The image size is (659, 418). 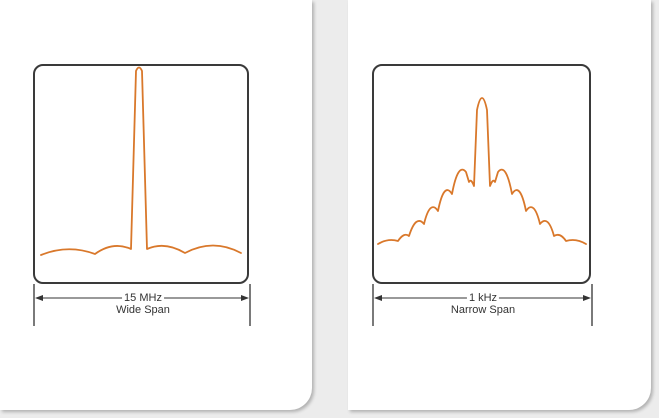 I want to click on wide-span-trace, so click(x=141, y=161).